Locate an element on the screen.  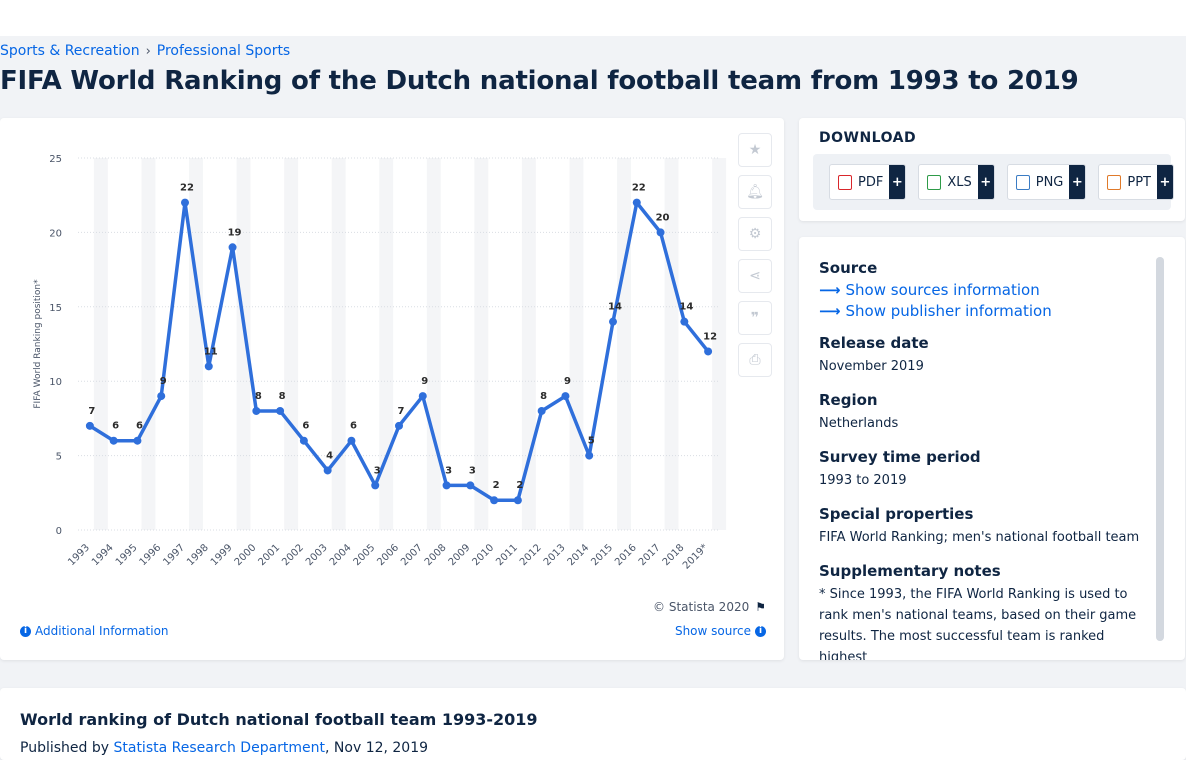
scrollbar-thumb is located at coordinates (1160, 449).